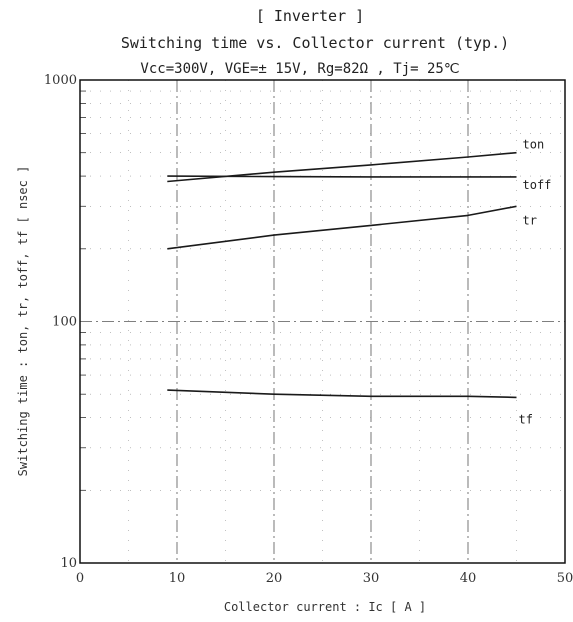 The image size is (573, 622). Describe the element at coordinates (342, 176) in the screenshot. I see `series-line-toff` at that location.